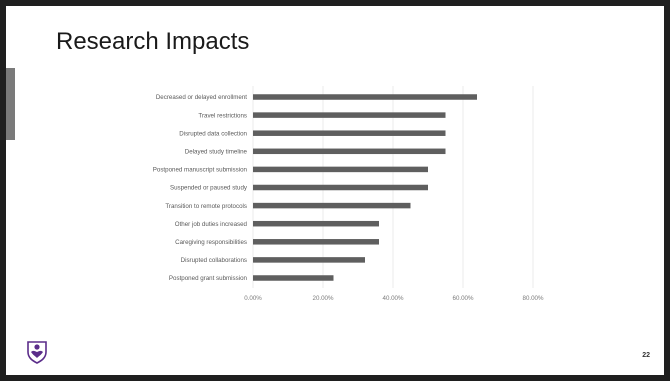  I want to click on category-label: Other job duties increased, so click(211, 224).